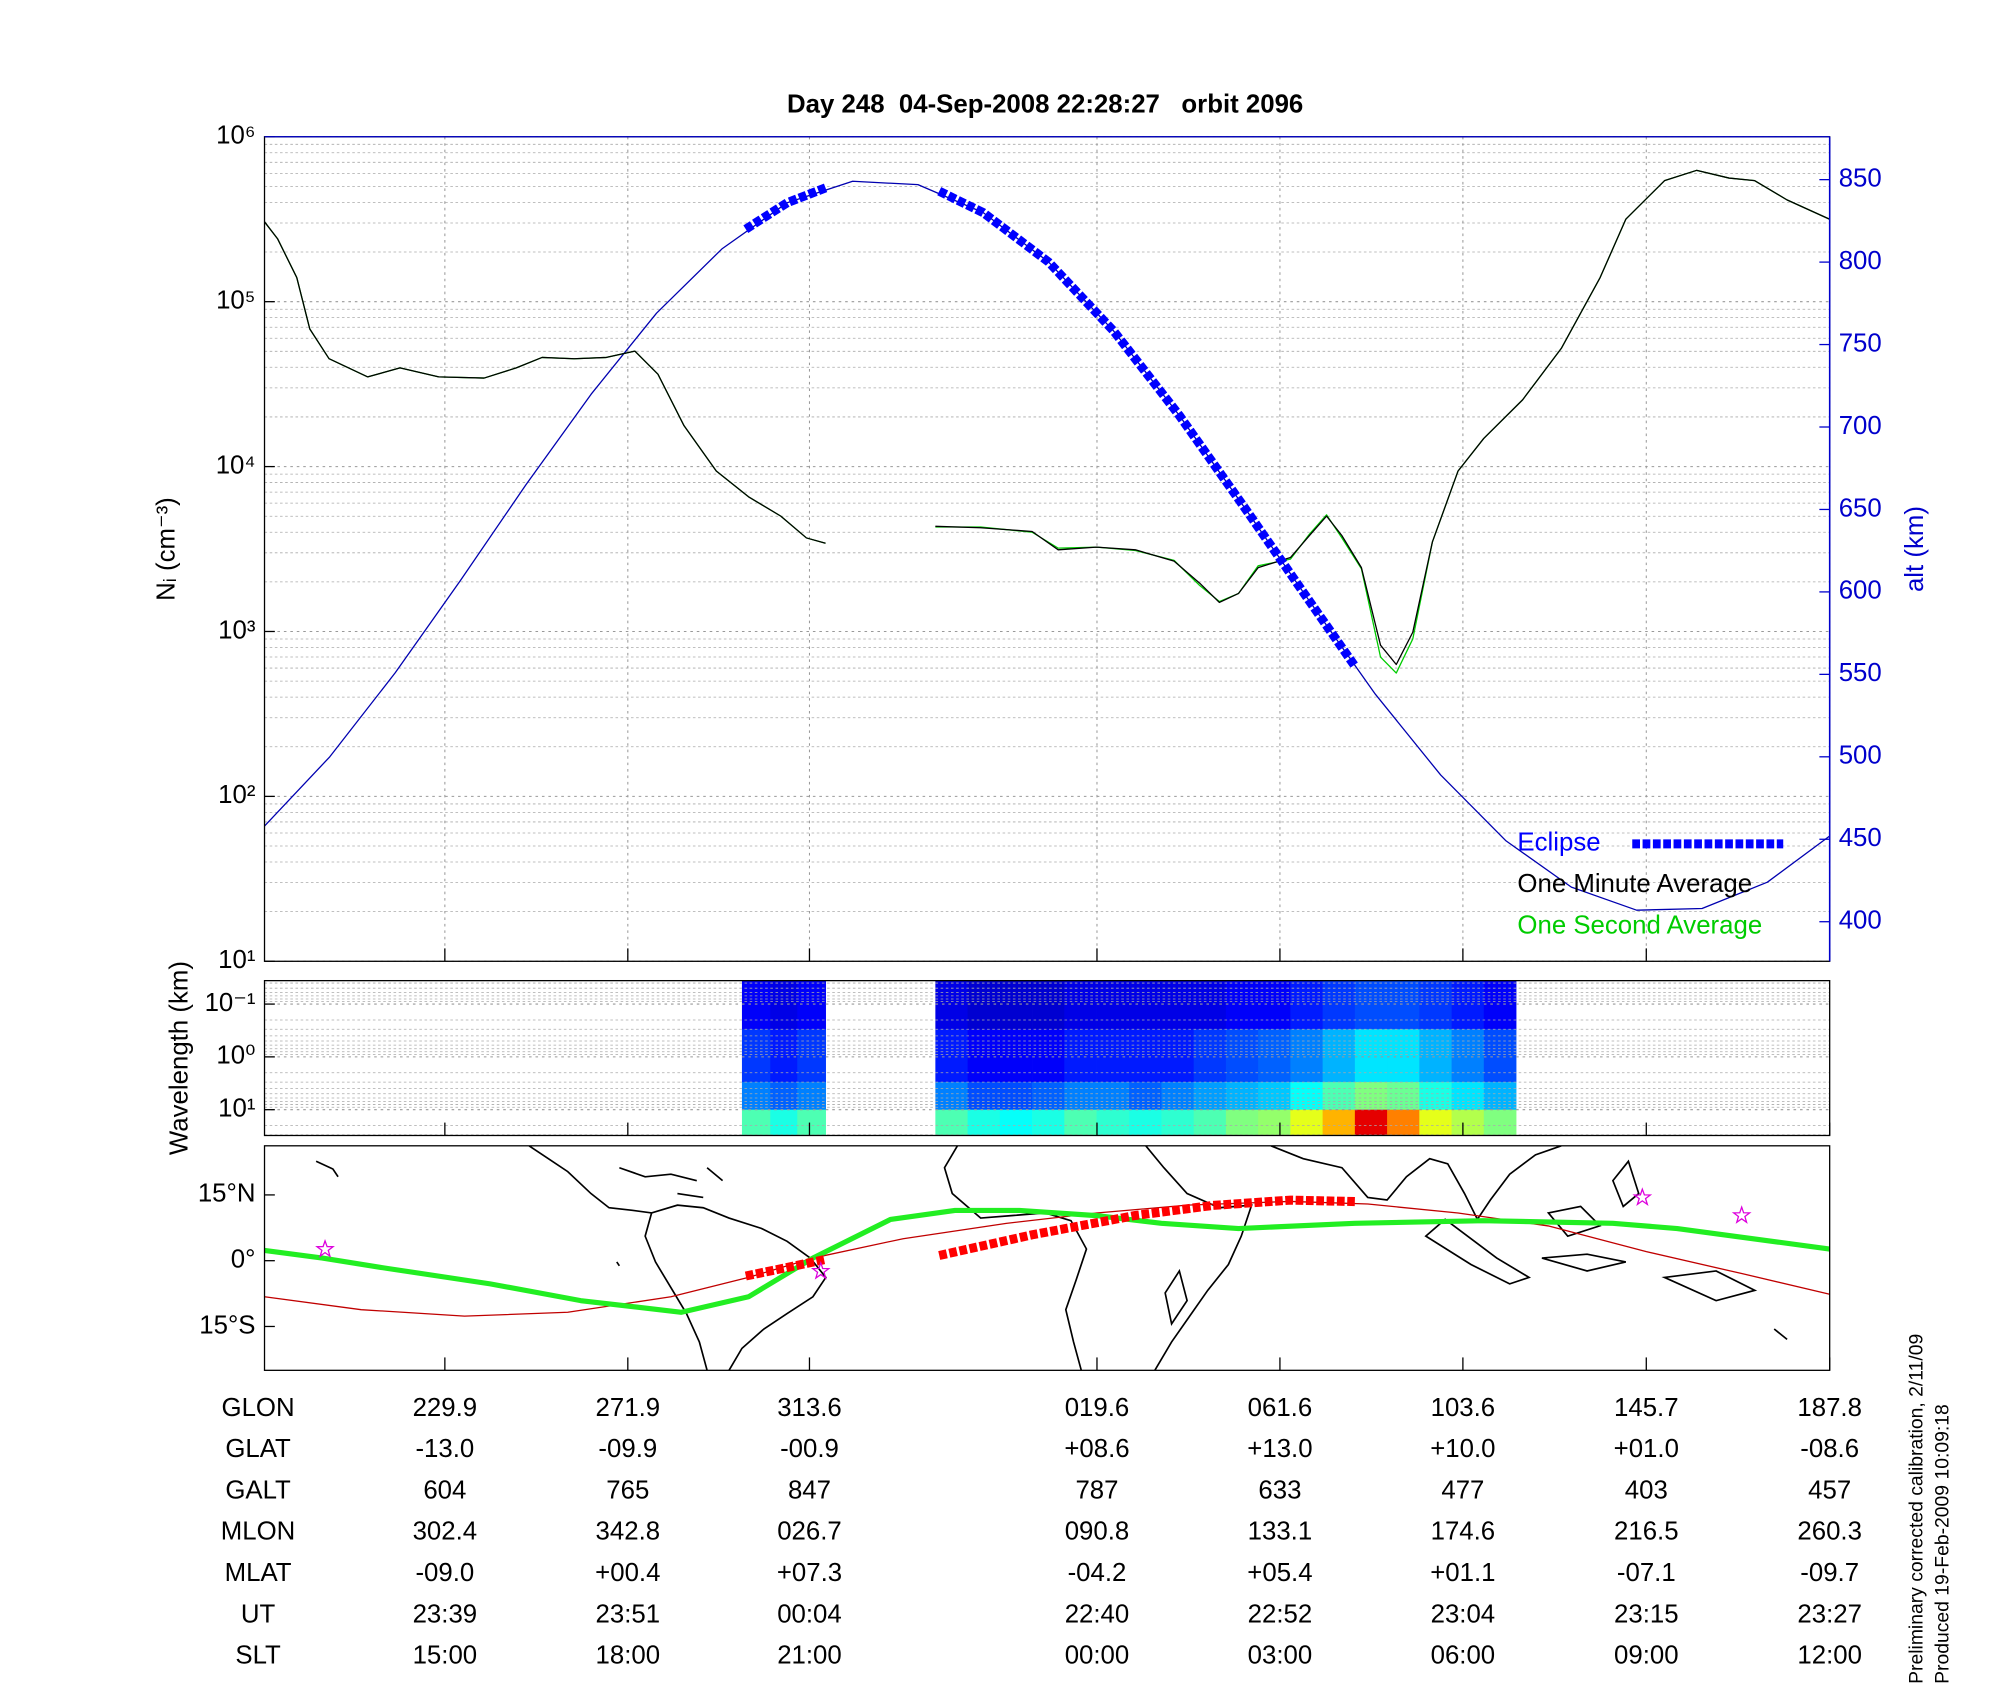 Image resolution: width=2000 pixels, height=1700 pixels. I want to click on figure-title: Day 248 04-Sep-2008 22:28:27 orbit 2096, so click(1045, 105).